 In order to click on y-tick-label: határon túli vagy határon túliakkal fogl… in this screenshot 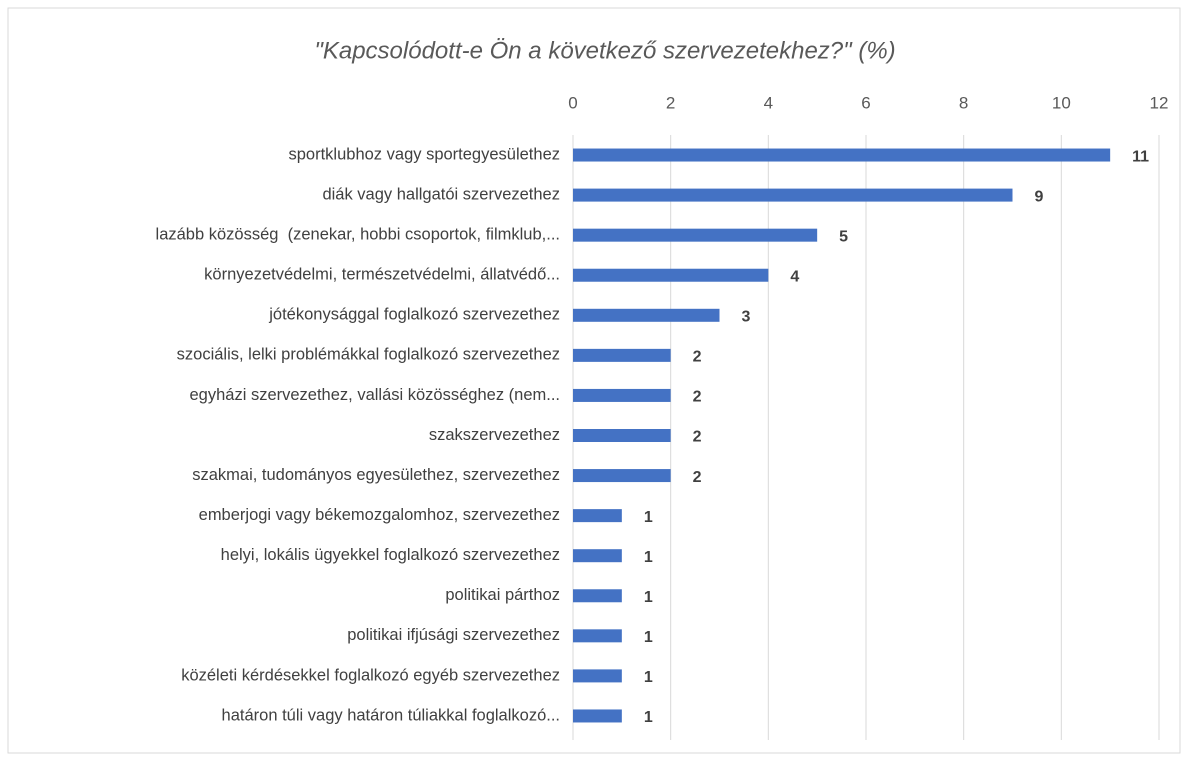, I will do `click(391, 715)`.